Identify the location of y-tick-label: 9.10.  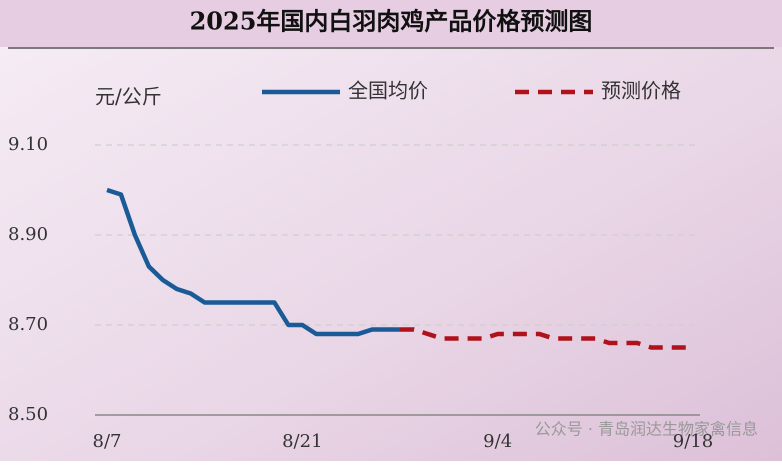
(28, 144).